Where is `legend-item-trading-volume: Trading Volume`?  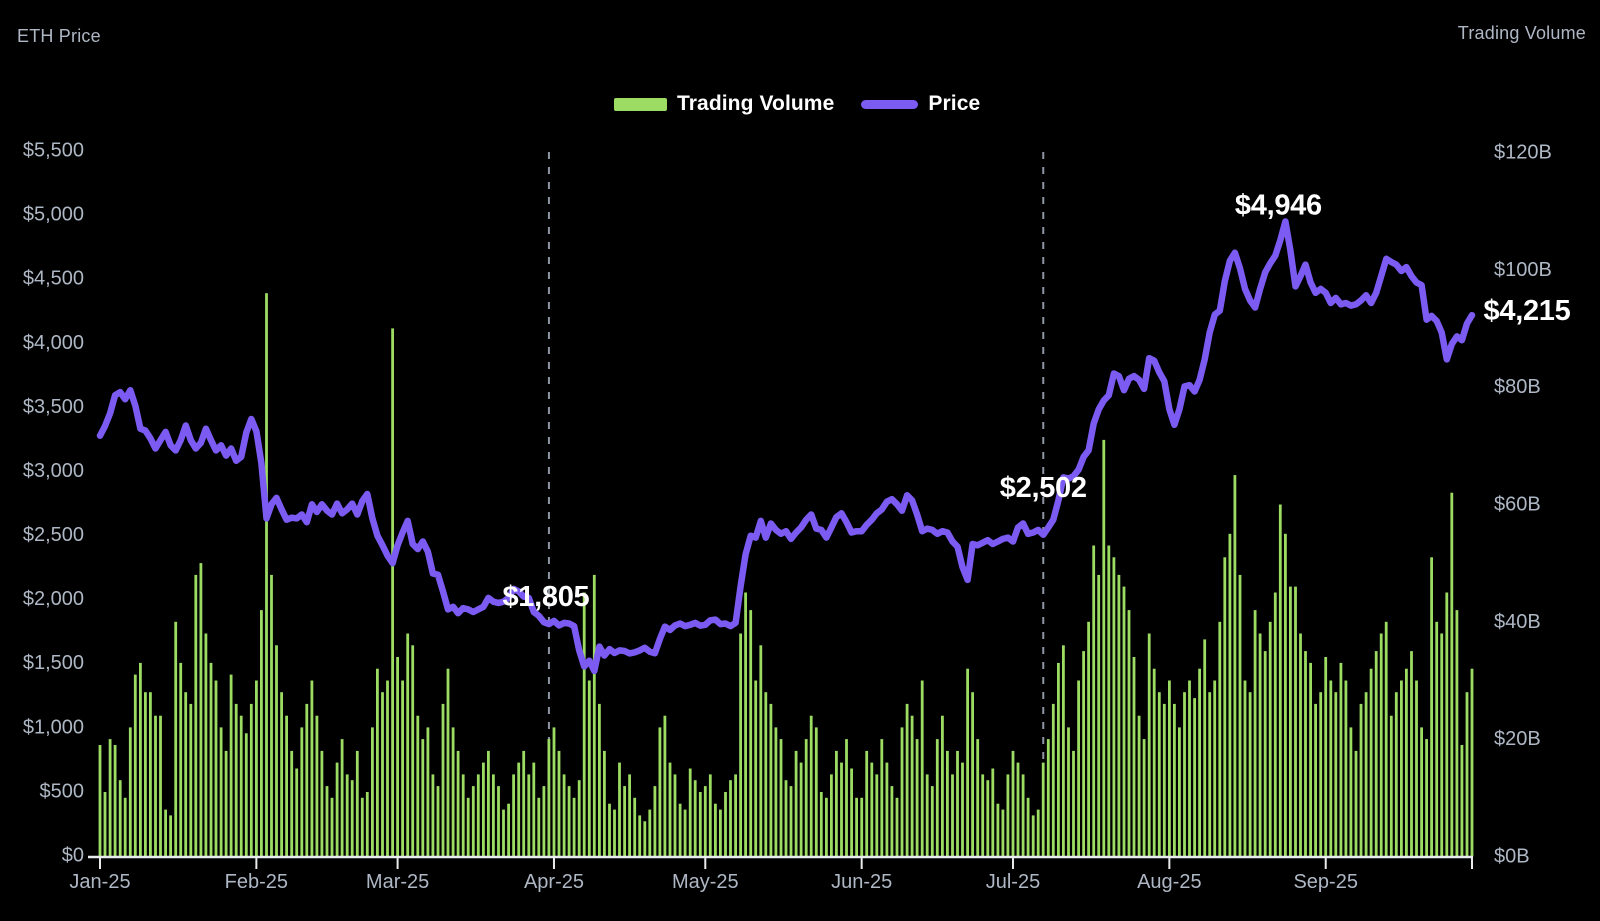
legend-item-trading-volume: Trading Volume is located at coordinates (724, 104).